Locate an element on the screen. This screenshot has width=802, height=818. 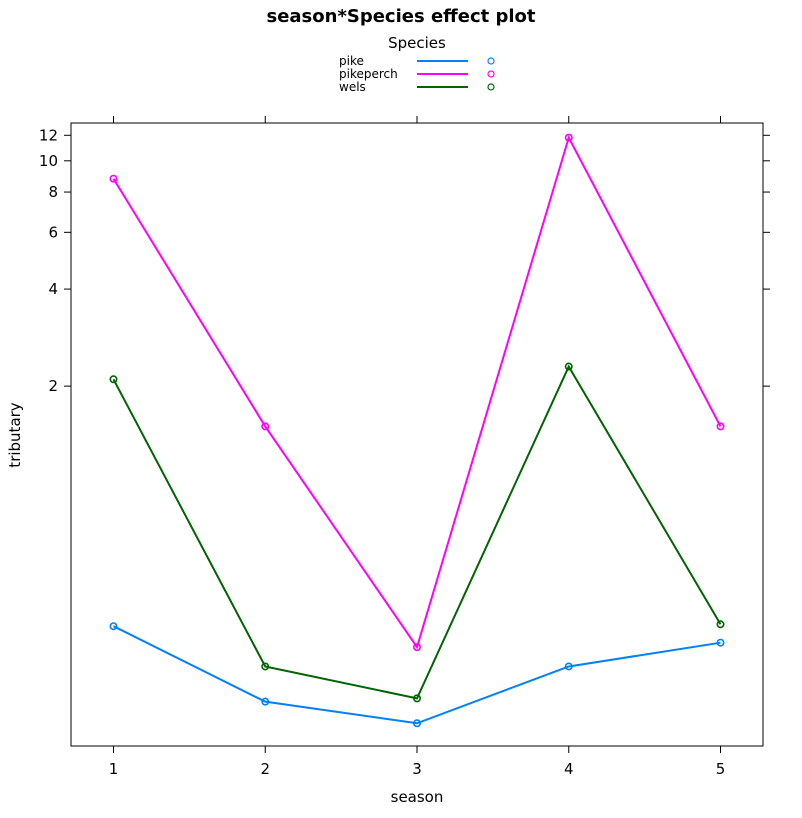
y-tick-label: 6 is located at coordinates (53, 232).